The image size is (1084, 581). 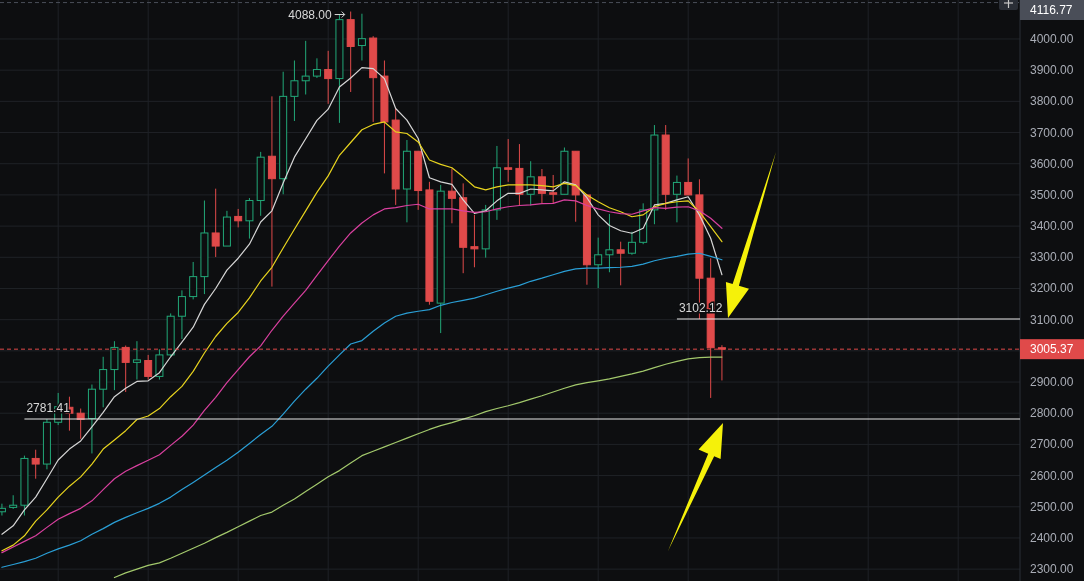 I want to click on y-tick-label: 3700.00, so click(x=1052, y=132).